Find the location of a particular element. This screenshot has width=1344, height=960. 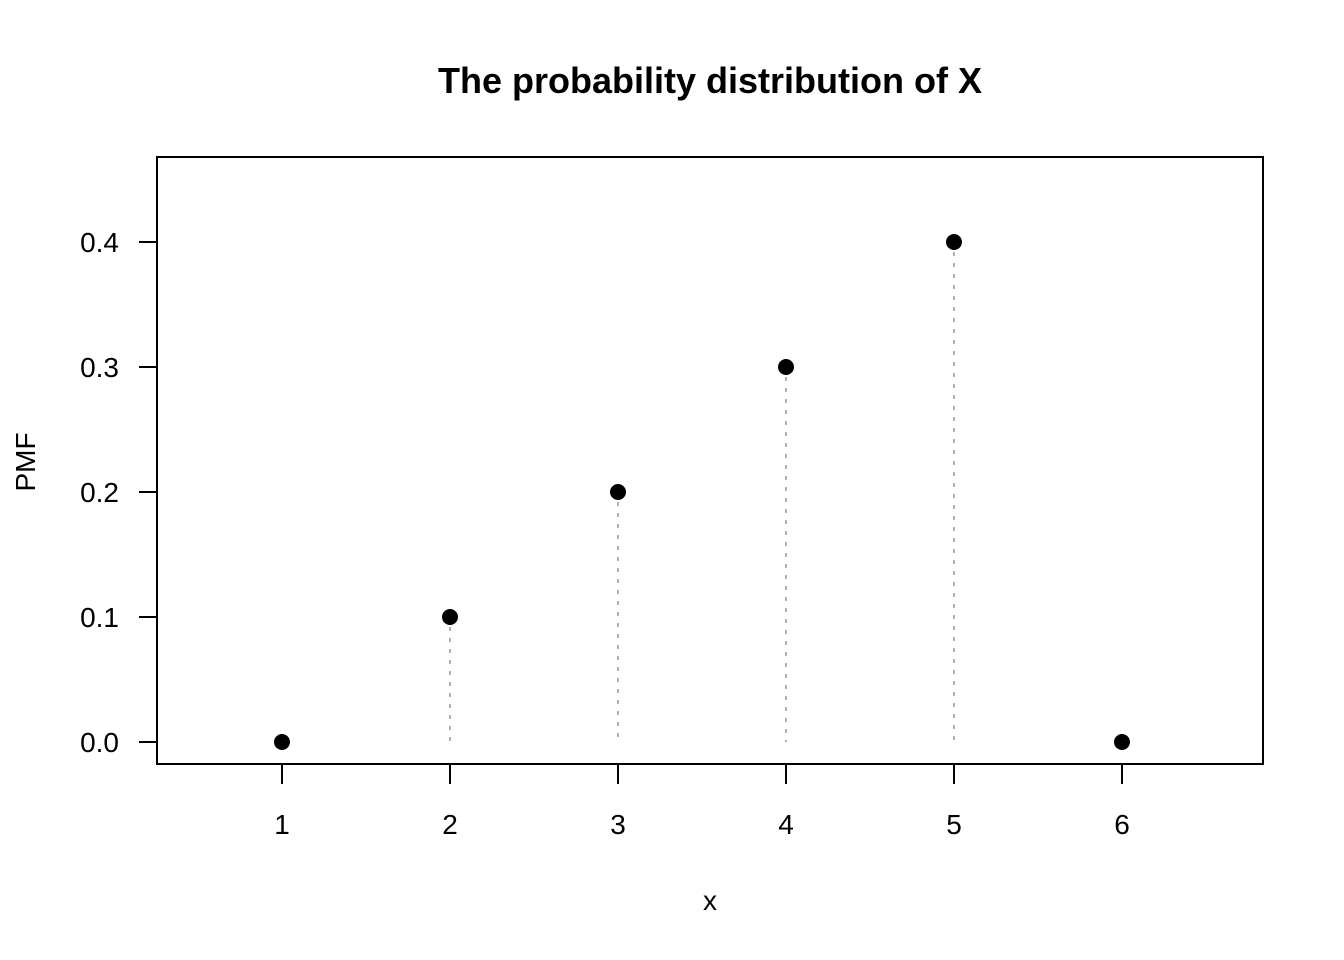

x-tick-label: 2 is located at coordinates (450, 824).